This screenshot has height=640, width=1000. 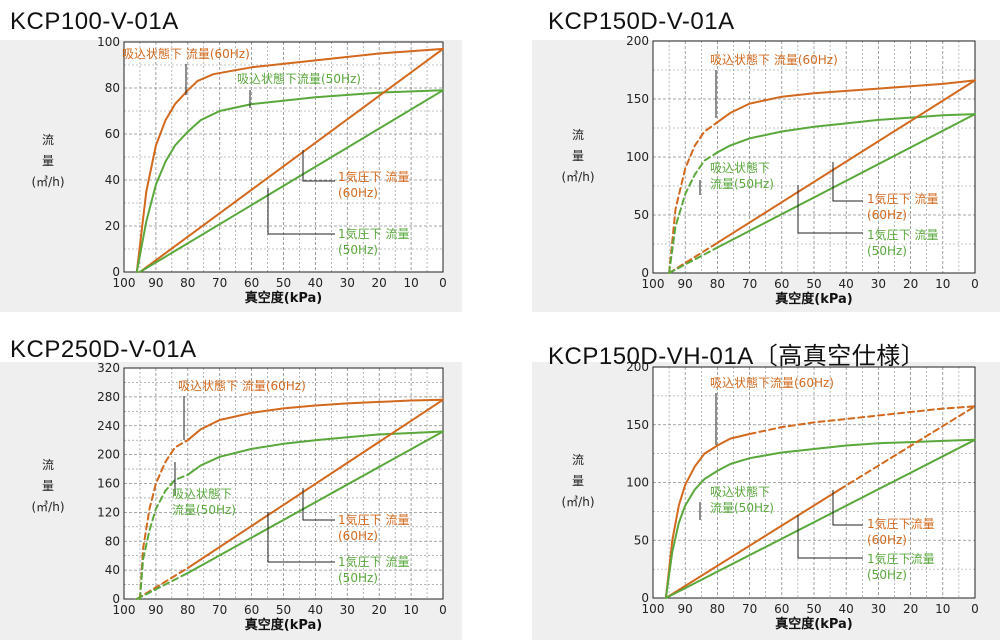 What do you see at coordinates (112, 180) in the screenshot?
I see `y-tick-label: 40` at bounding box center [112, 180].